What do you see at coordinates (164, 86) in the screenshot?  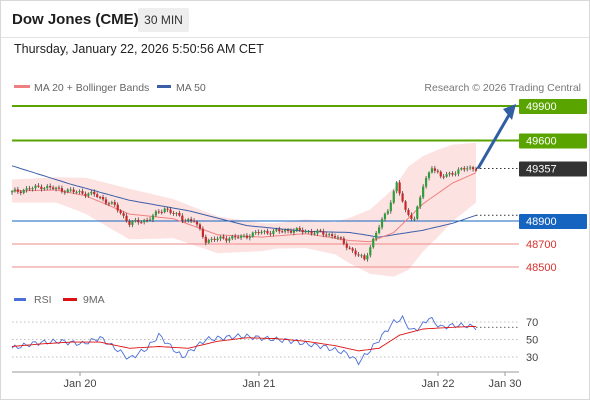 I see `ma50-legend-swatch` at bounding box center [164, 86].